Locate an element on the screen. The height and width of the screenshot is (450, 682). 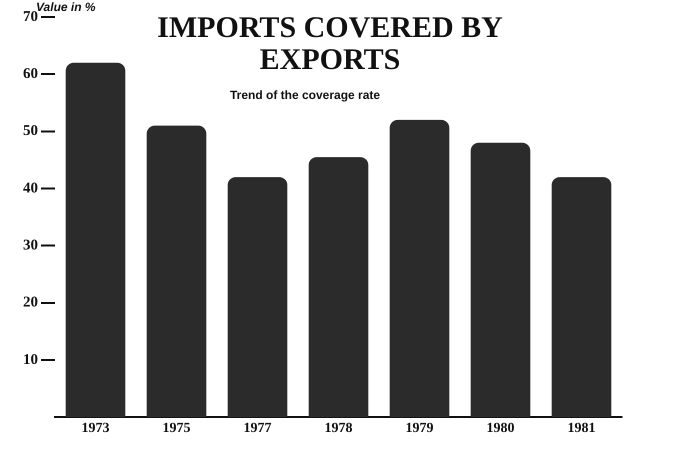
x-tick-label: 1973 is located at coordinates (96, 428).